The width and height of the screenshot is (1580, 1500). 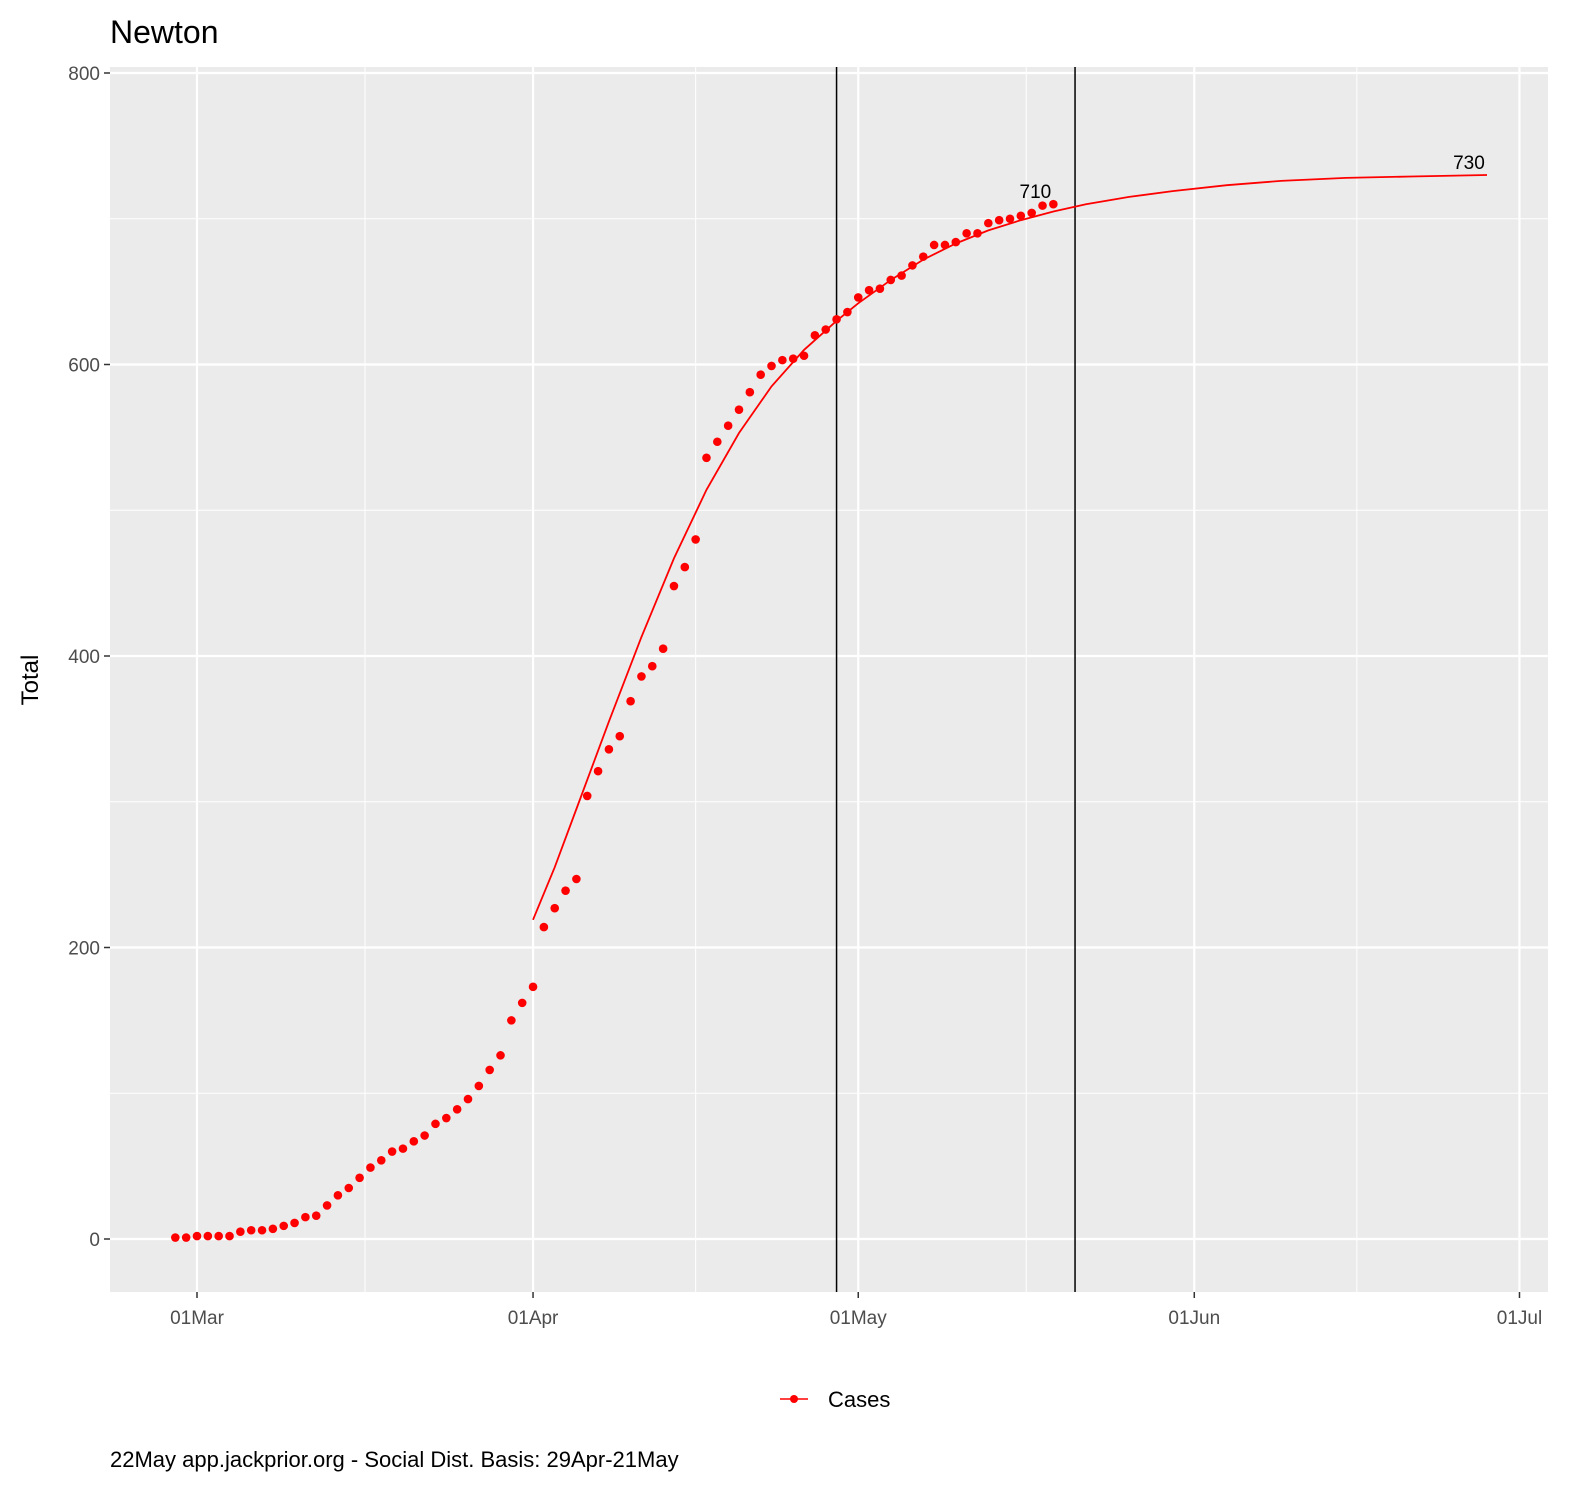 I want to click on y-tick-label: 800, so click(x=84, y=74).